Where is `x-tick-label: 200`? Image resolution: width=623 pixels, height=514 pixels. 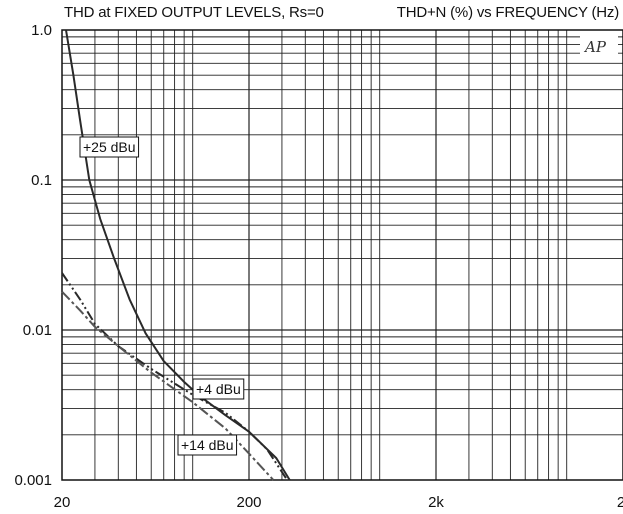 x-tick-label: 200 is located at coordinates (248, 502).